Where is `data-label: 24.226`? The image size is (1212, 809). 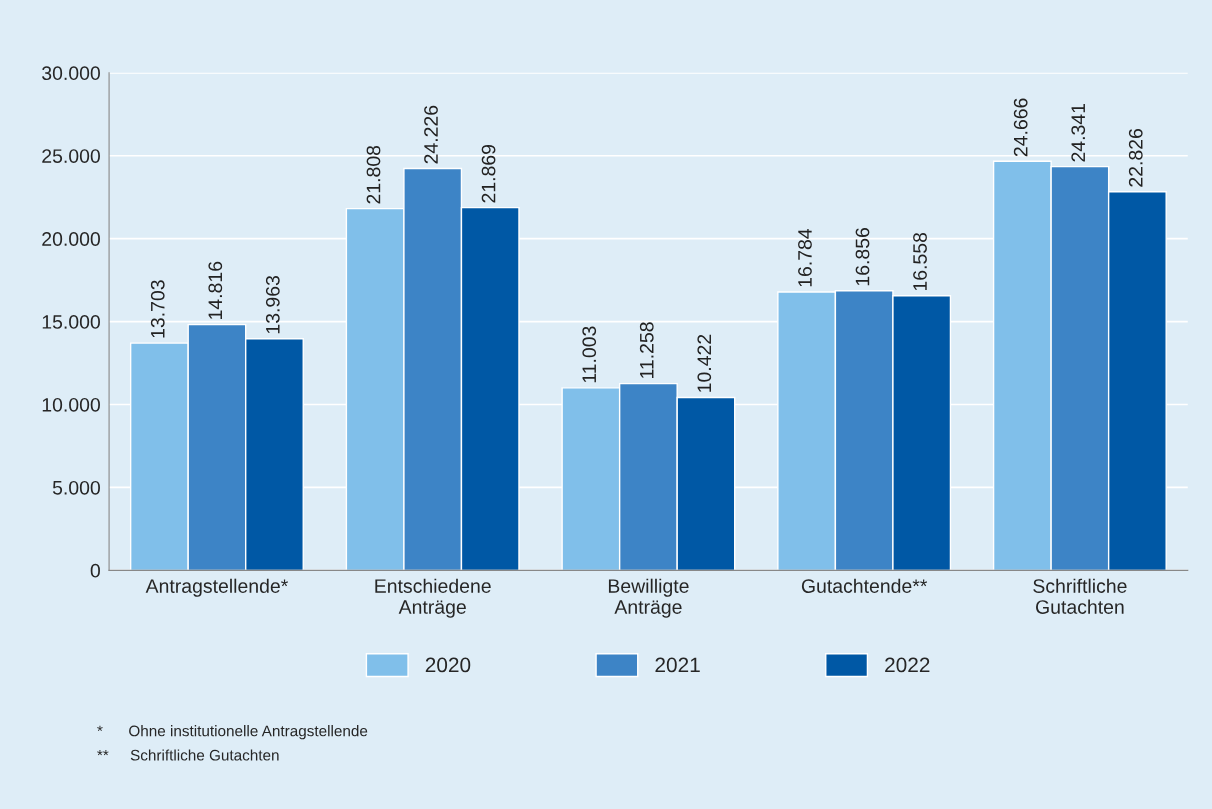 data-label: 24.226 is located at coordinates (431, 134).